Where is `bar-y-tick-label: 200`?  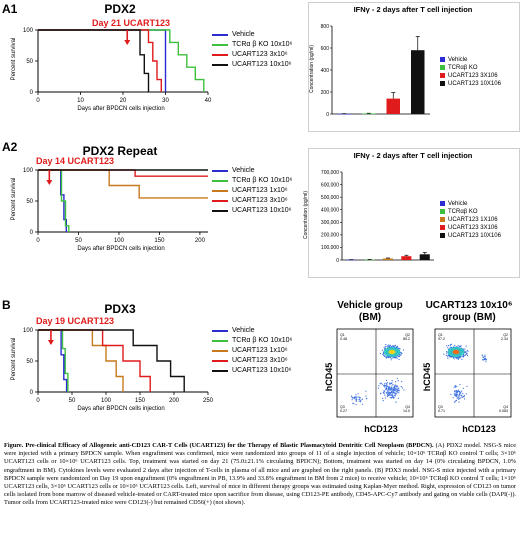
bar-y-tick-label: 200 is located at coordinates (325, 93).